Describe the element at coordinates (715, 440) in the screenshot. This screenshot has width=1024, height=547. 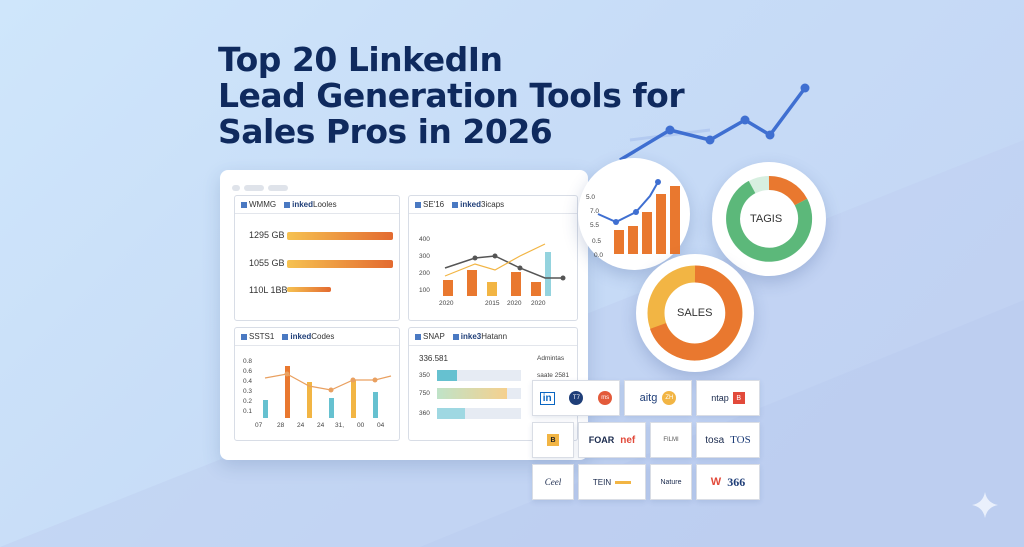
I see `brand-logo-text: tosa` at that location.